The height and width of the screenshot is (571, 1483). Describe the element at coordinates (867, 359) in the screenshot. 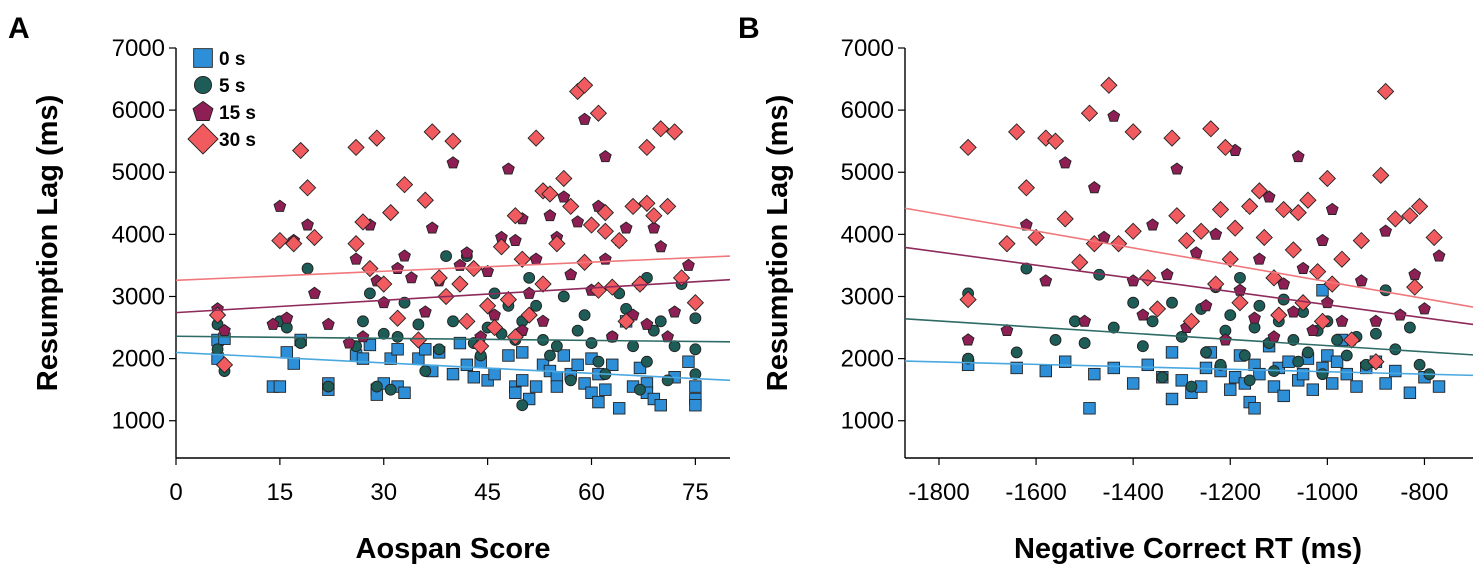

I see `panel-b-y-tick-label: 2000` at that location.